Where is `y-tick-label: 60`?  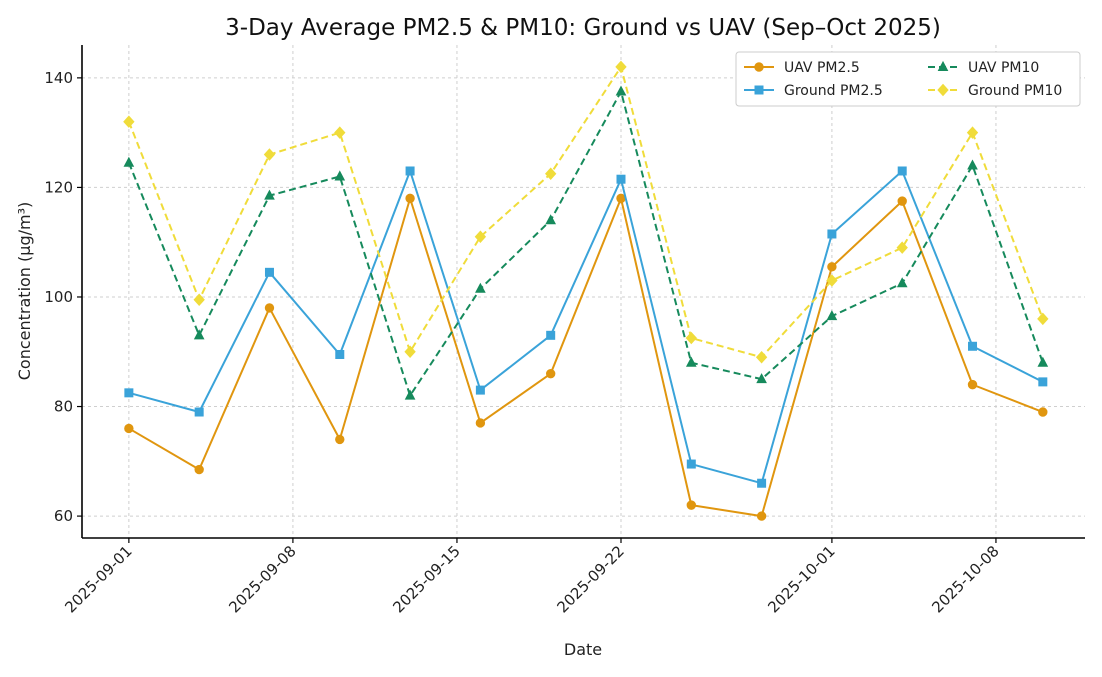 y-tick-label: 60 is located at coordinates (63, 516).